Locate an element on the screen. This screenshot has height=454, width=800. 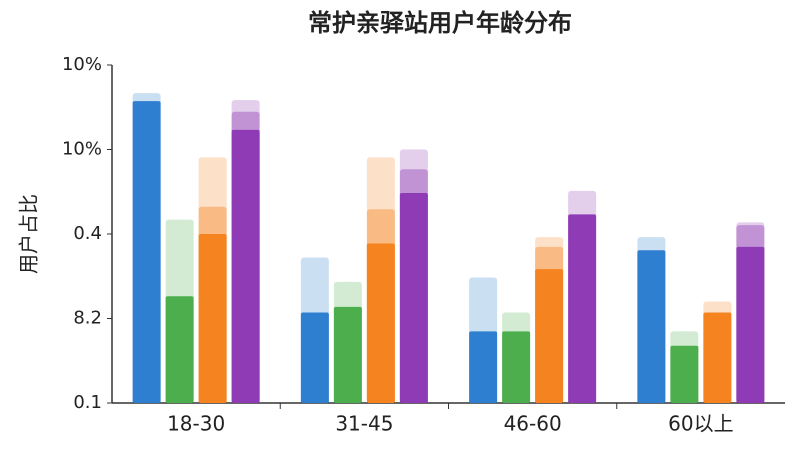
x-tick-label: 46-60 is located at coordinates (533, 424).